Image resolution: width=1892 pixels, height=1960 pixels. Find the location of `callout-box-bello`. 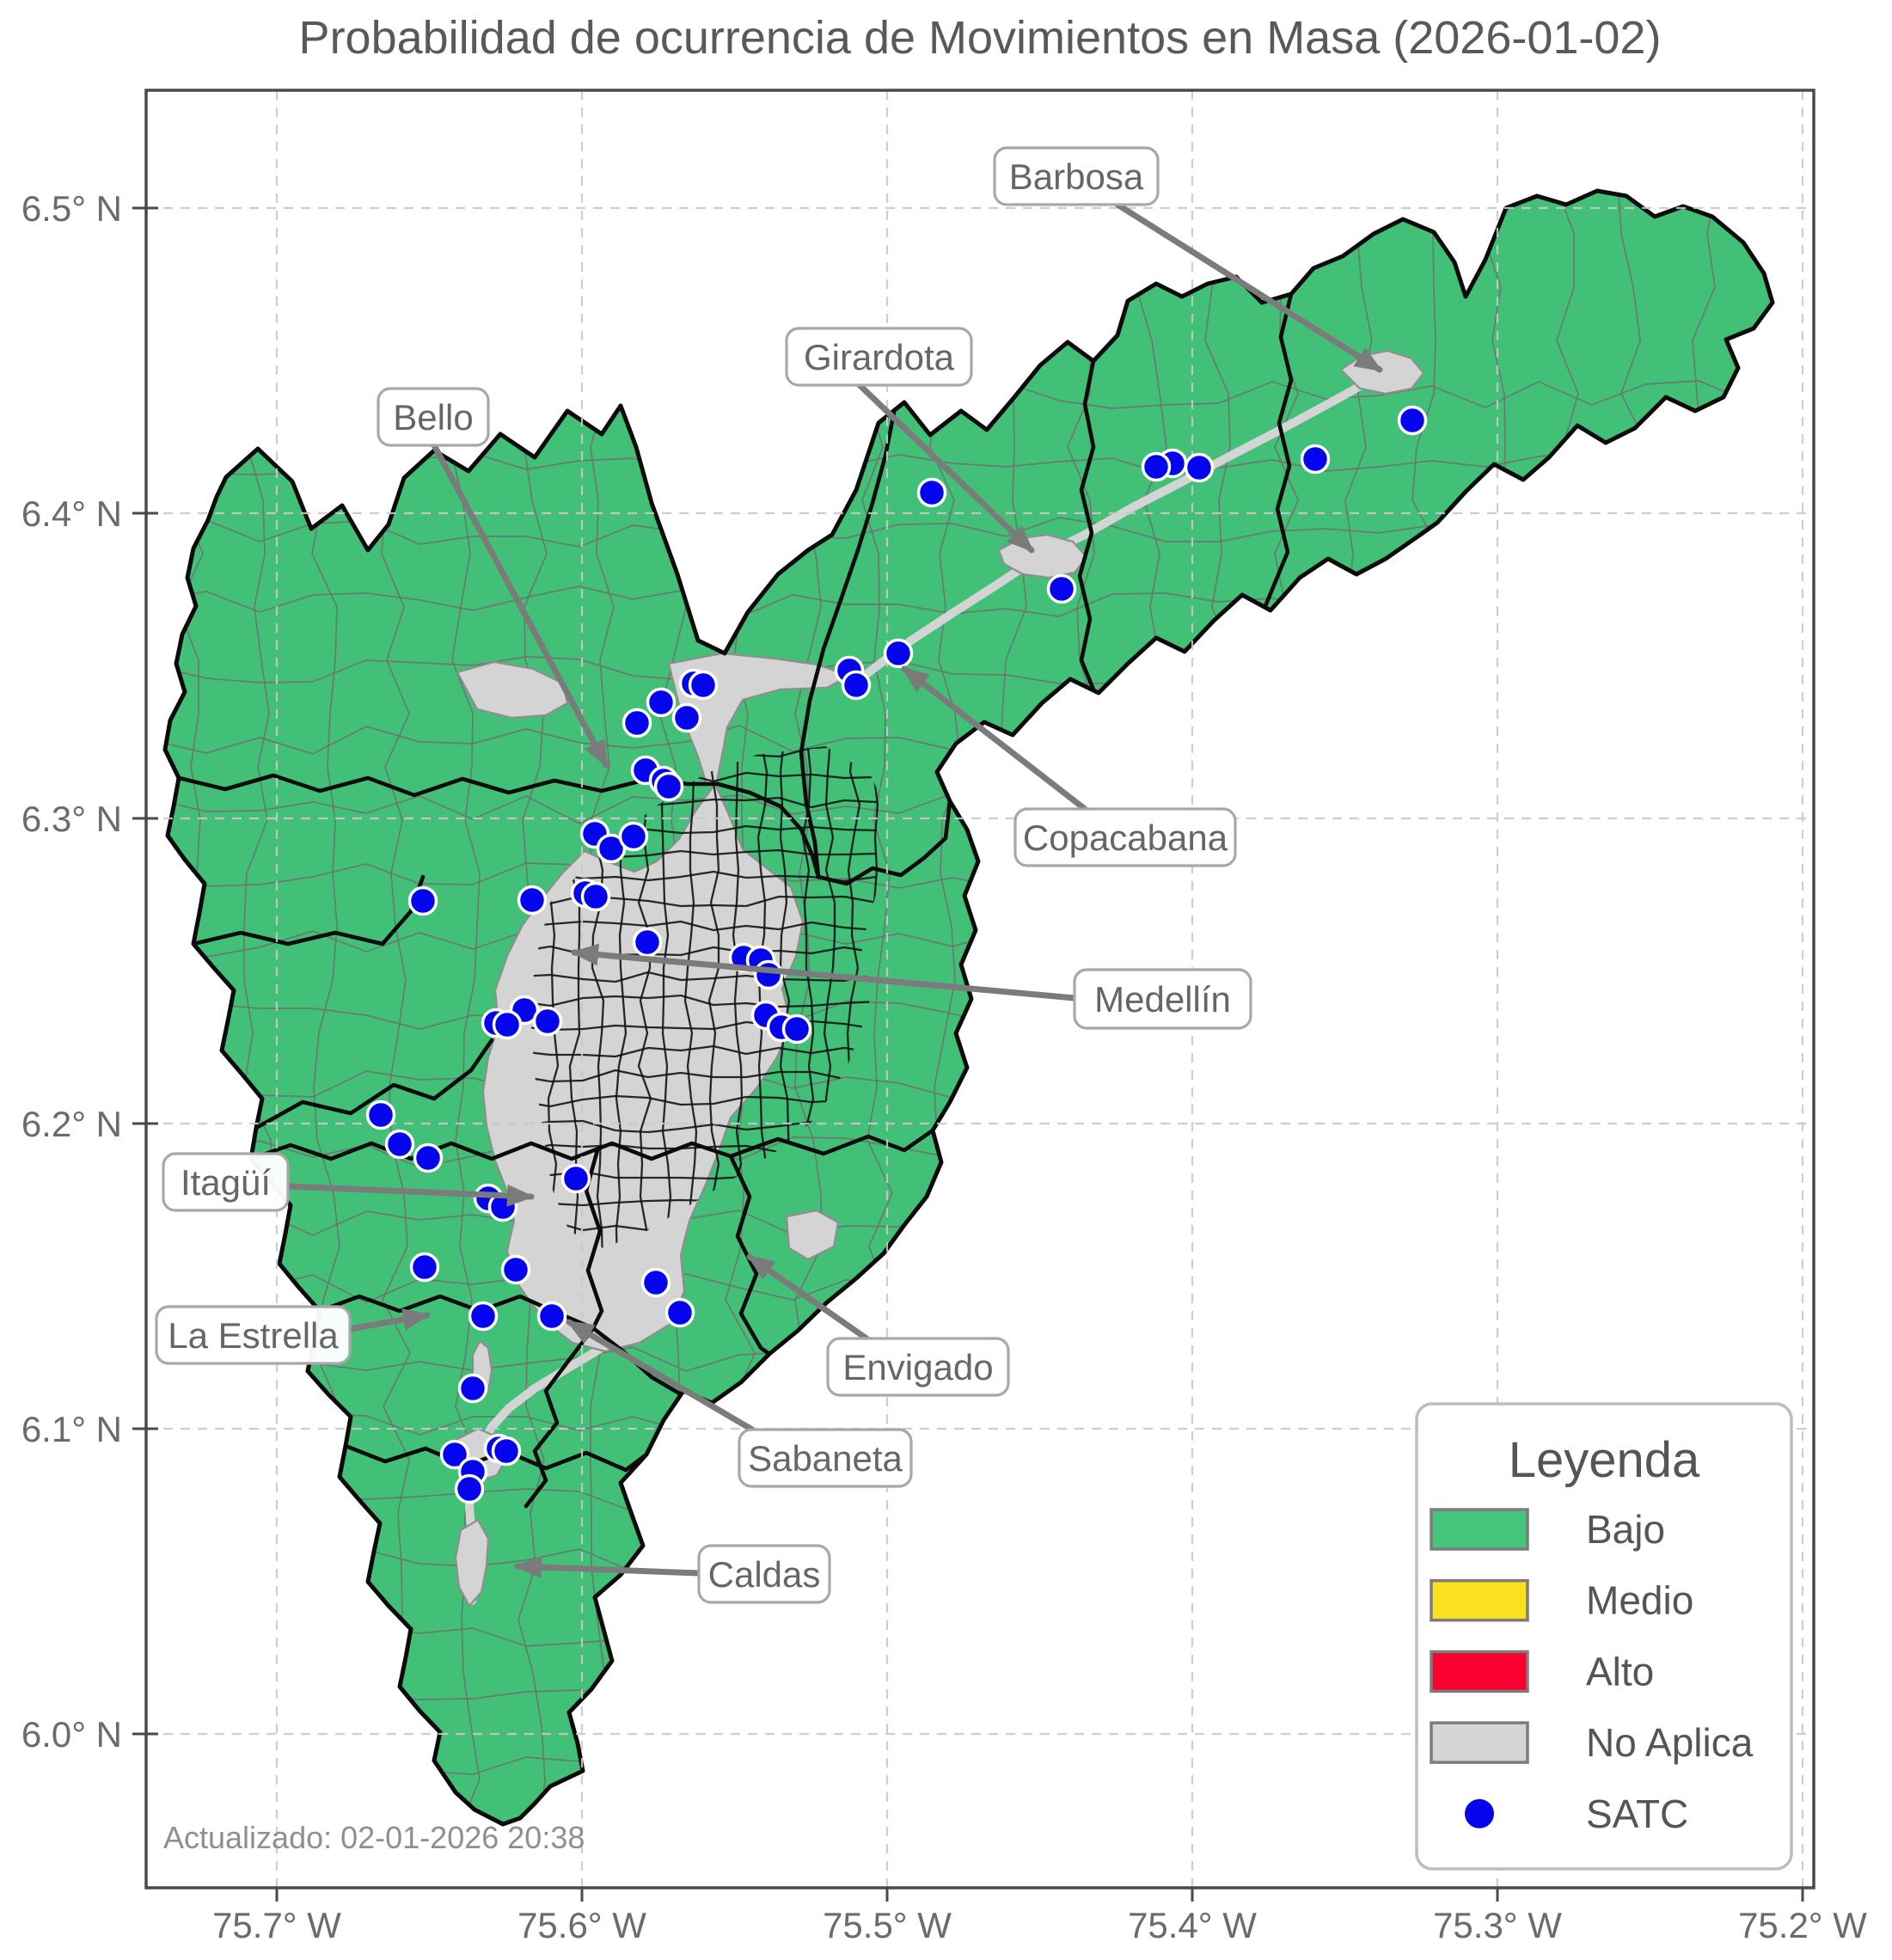

callout-box-bello is located at coordinates (433, 417).